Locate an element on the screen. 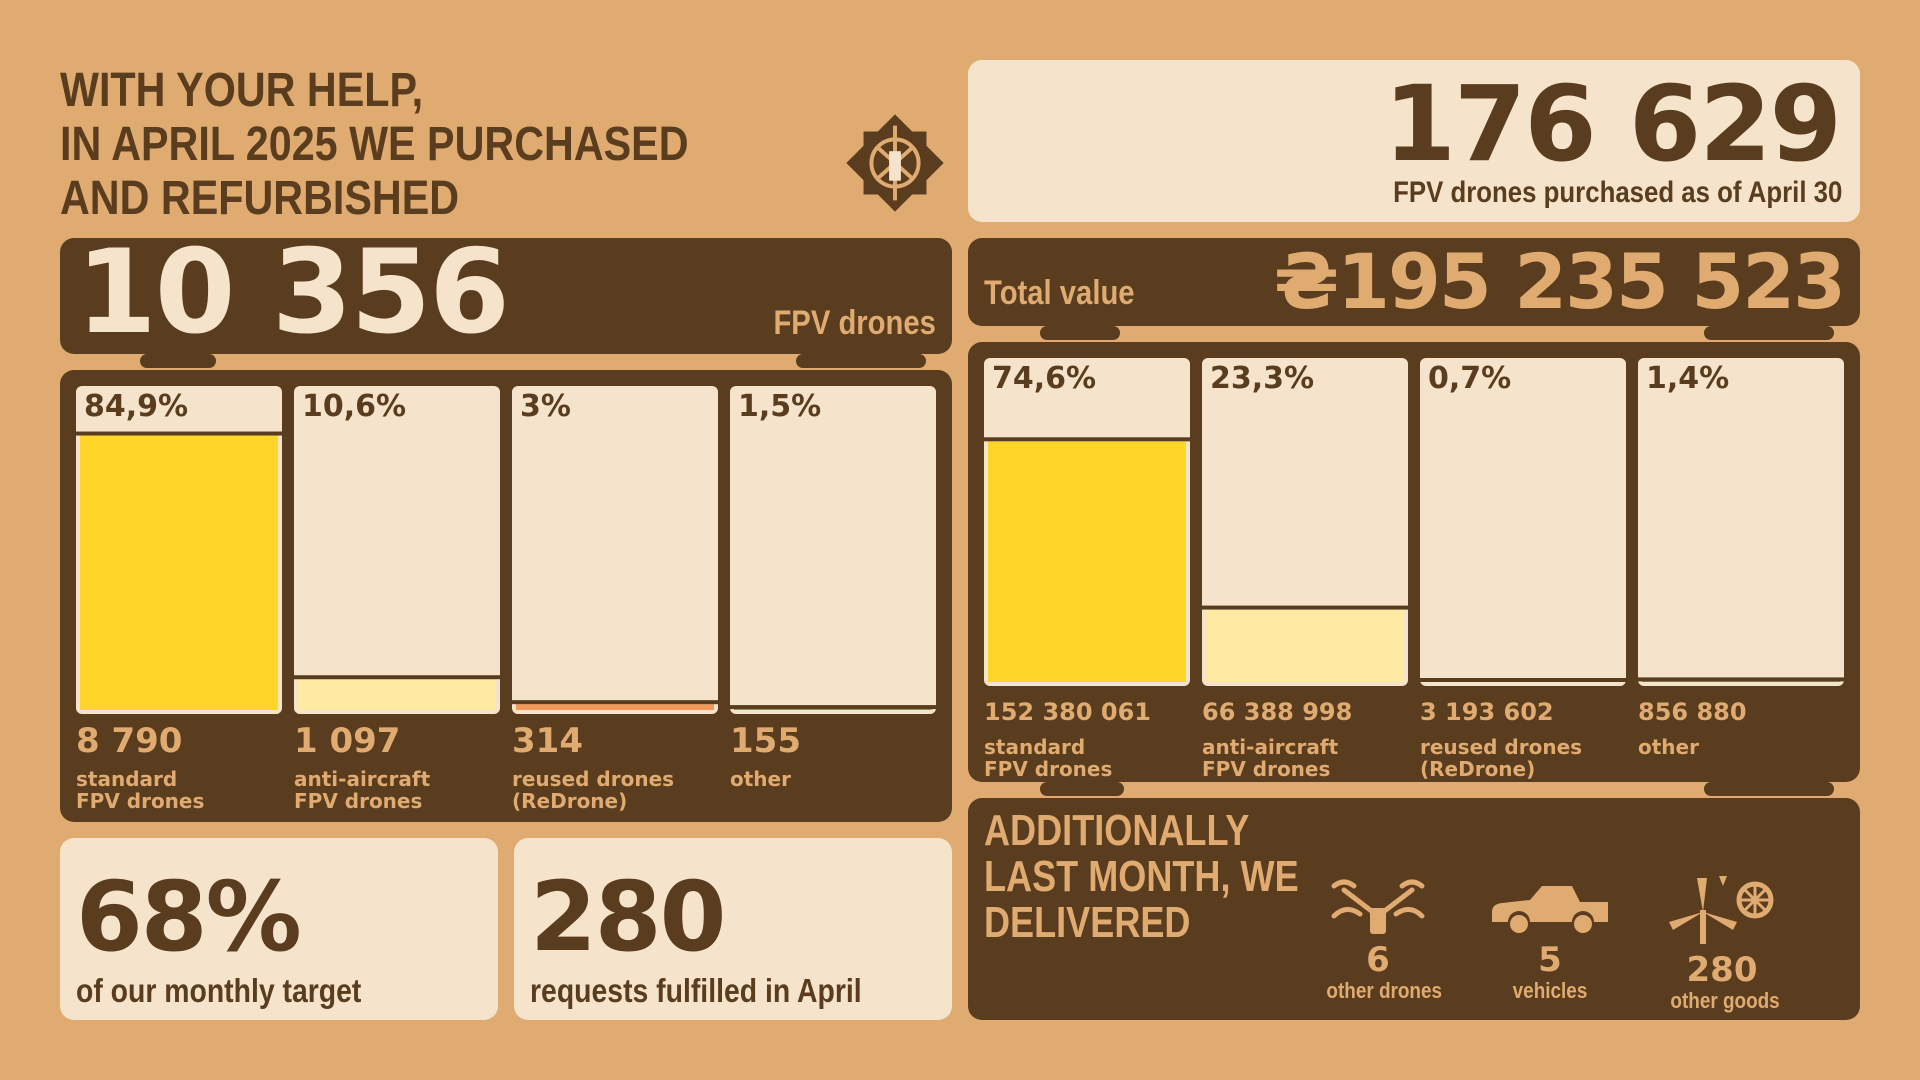 Image resolution: width=1920 pixels, height=1080 pixels. additional-value: 280 is located at coordinates (1722, 970).